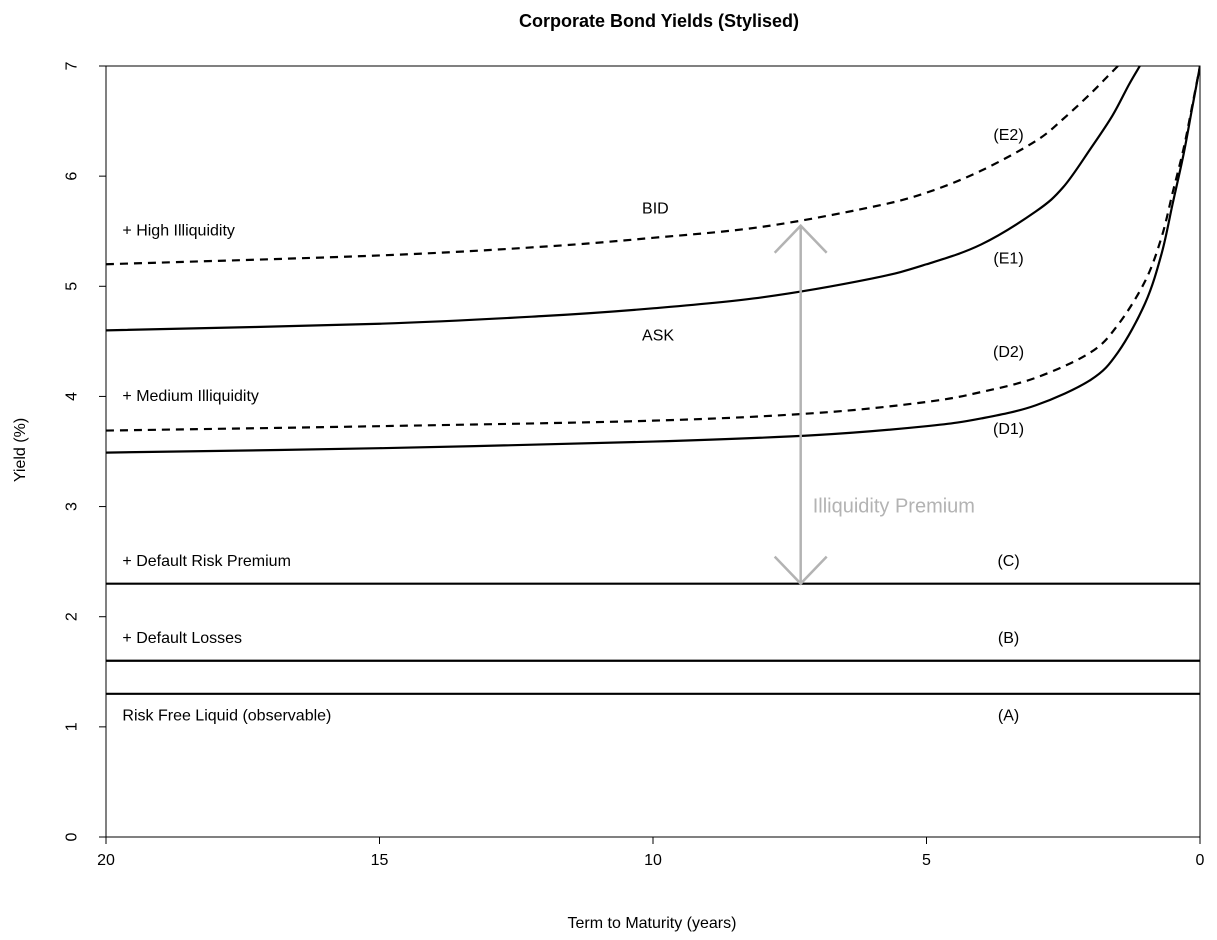 The height and width of the screenshot is (940, 1217). Describe the element at coordinates (106, 860) in the screenshot. I see `x-tick-label: 20` at that location.